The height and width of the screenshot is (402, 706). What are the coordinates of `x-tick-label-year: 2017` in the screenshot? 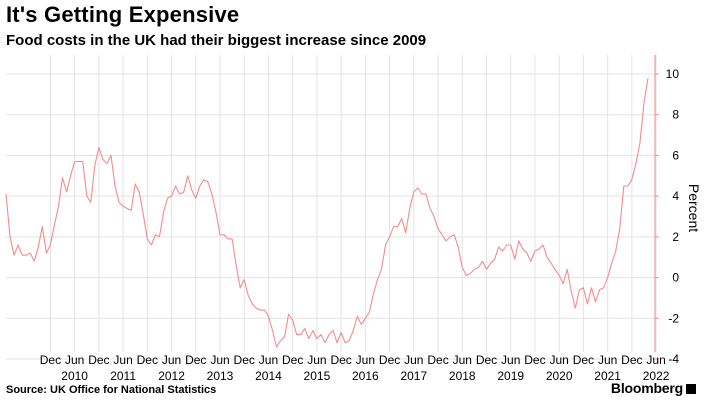 It's located at (413, 376).